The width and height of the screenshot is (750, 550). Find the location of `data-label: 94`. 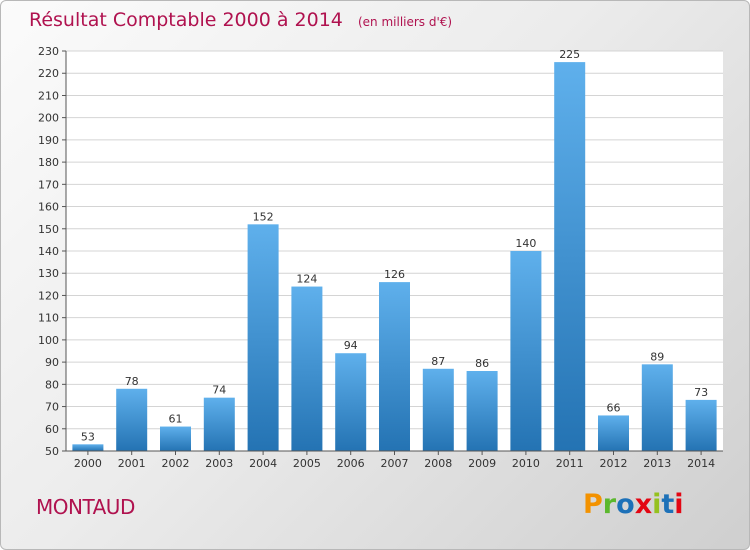

data-label: 94 is located at coordinates (351, 345).